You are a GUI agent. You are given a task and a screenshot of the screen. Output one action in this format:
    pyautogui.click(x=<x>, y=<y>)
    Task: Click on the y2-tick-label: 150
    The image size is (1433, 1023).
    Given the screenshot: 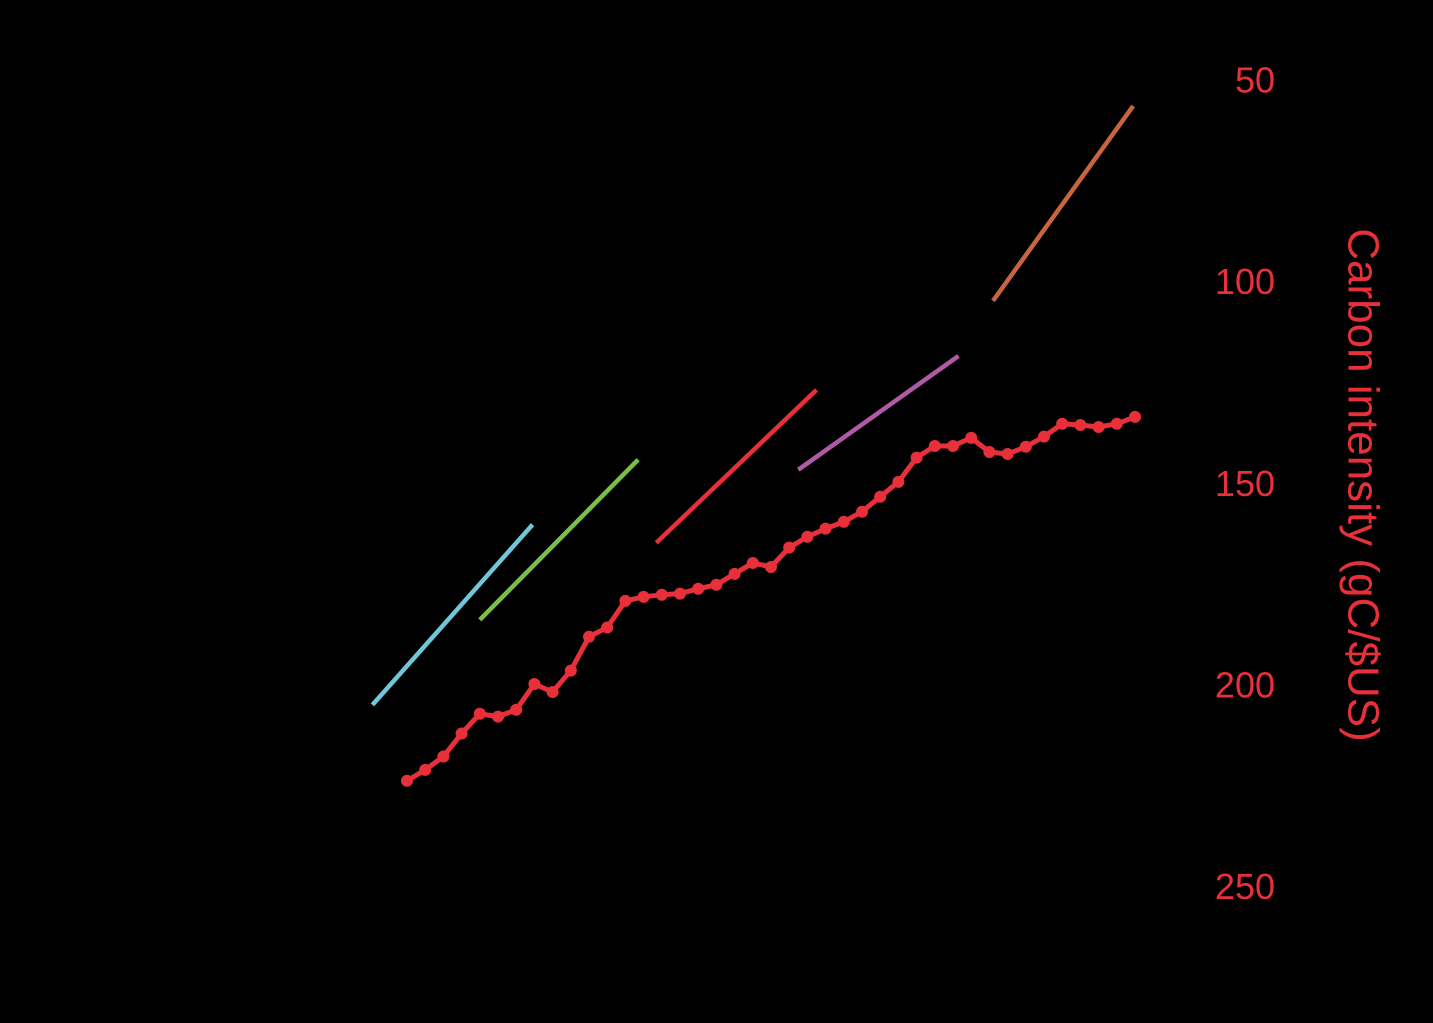 What is the action you would take?
    pyautogui.click(x=1245, y=483)
    